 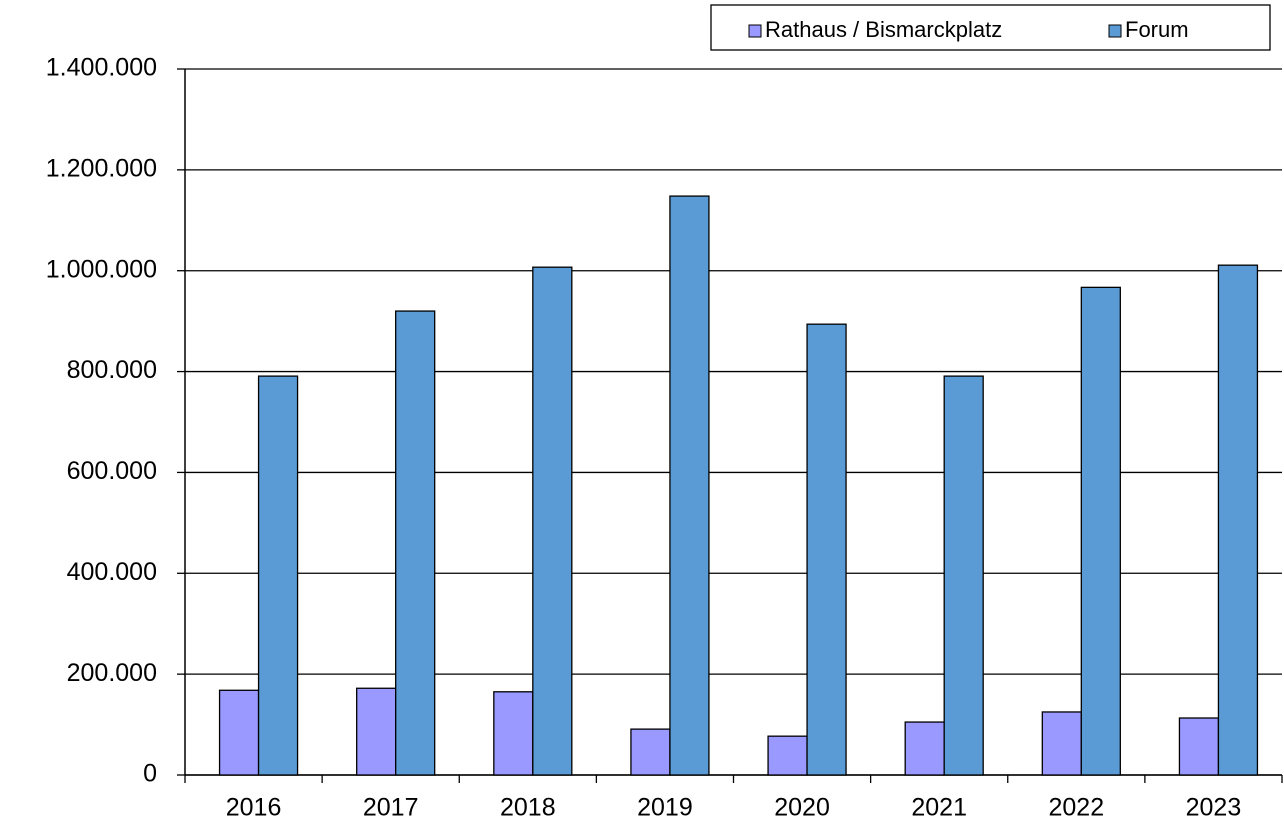 What do you see at coordinates (665, 808) in the screenshot?
I see `x-tick-label: 2019` at bounding box center [665, 808].